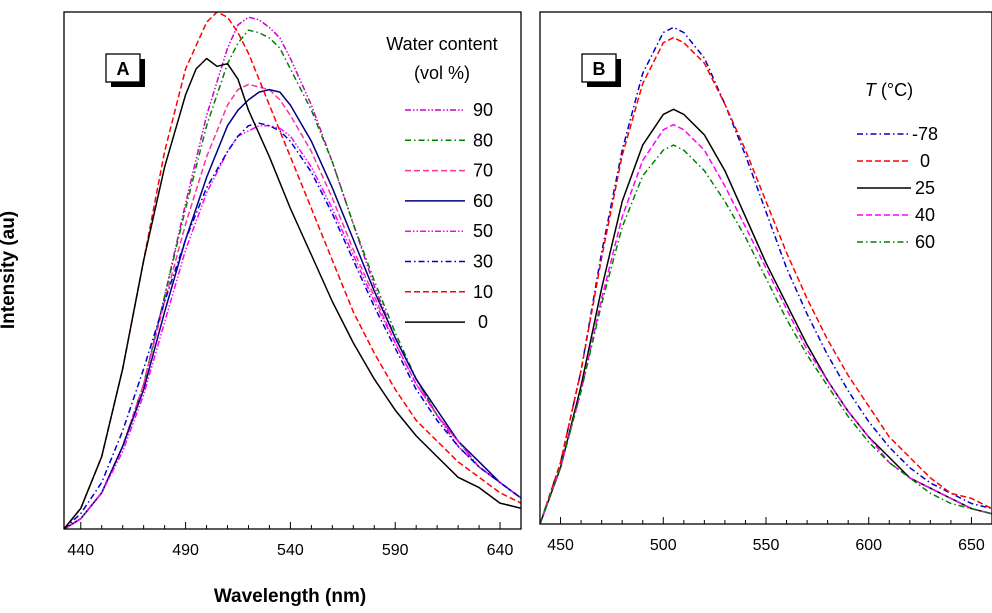 The width and height of the screenshot is (992, 613). Describe the element at coordinates (185, 550) in the screenshot. I see `panel-a-x-tick-label: 490` at that location.